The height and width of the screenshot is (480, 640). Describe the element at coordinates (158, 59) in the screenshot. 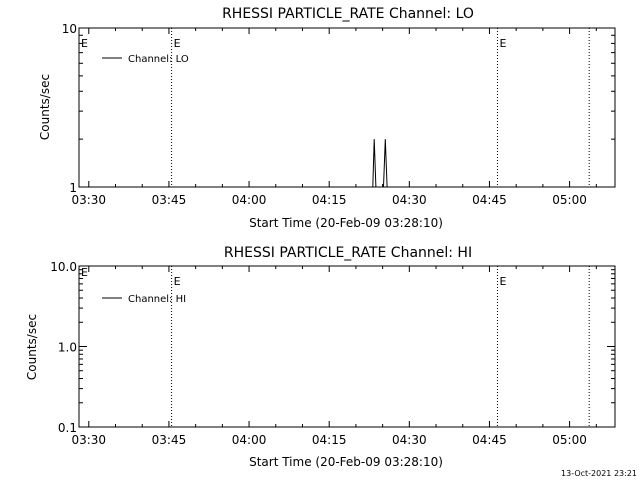

I see `lo-legend-label: Channel: LO` at that location.